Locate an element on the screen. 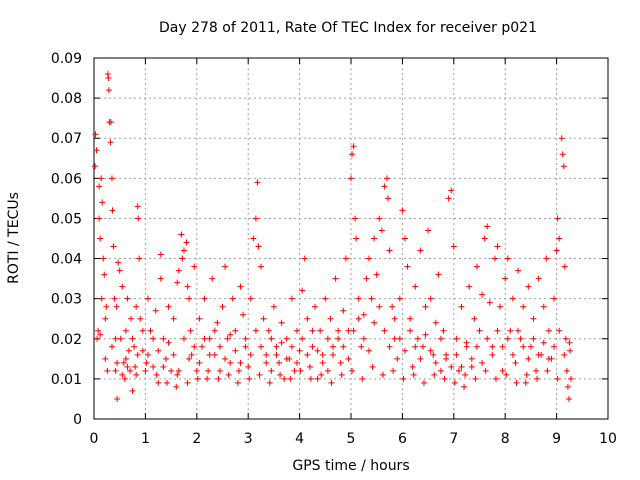  y-tick-label: 0.09 is located at coordinates (66, 59).